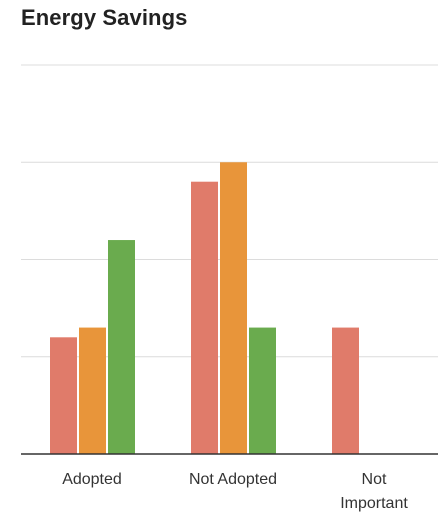 The image size is (438, 516). I want to click on category-label: Adopted, so click(92, 479).